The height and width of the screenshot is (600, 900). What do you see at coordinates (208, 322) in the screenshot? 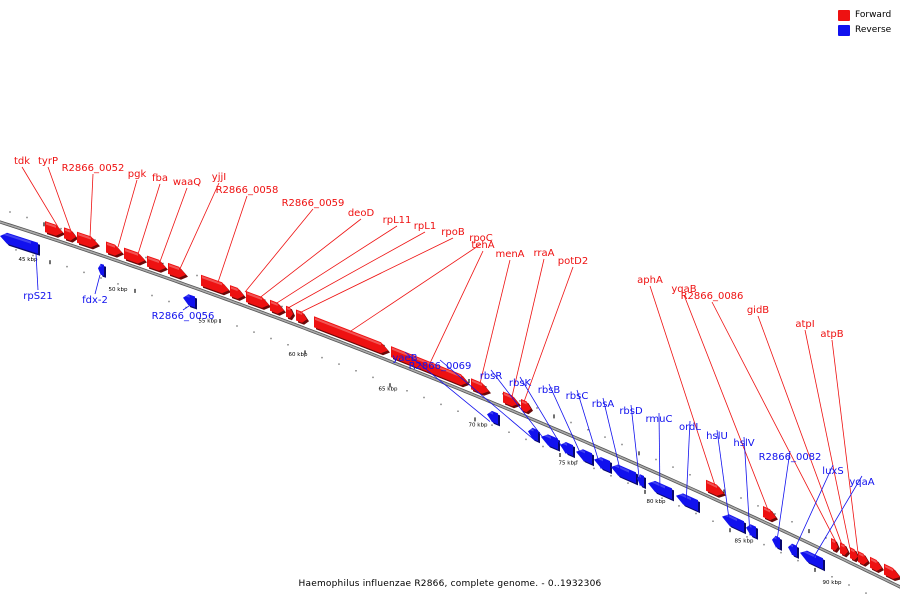
I see `tick-label: 55 kbp` at bounding box center [208, 322].